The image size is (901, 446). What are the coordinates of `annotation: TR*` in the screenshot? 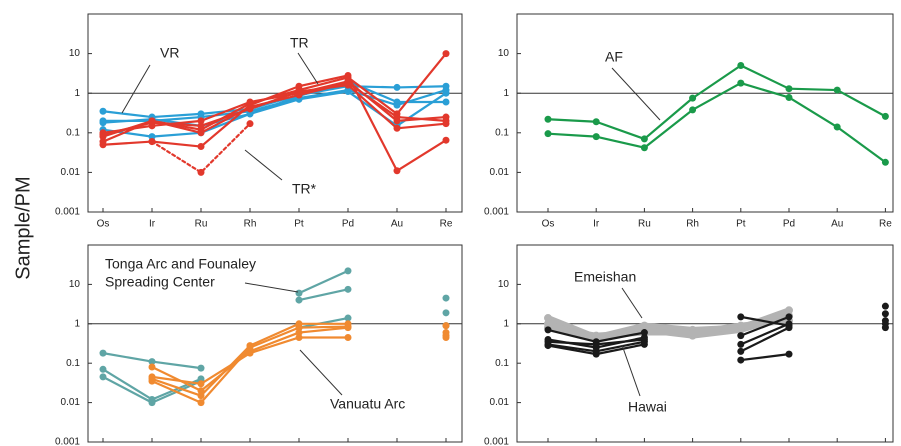 It's located at (304, 189).